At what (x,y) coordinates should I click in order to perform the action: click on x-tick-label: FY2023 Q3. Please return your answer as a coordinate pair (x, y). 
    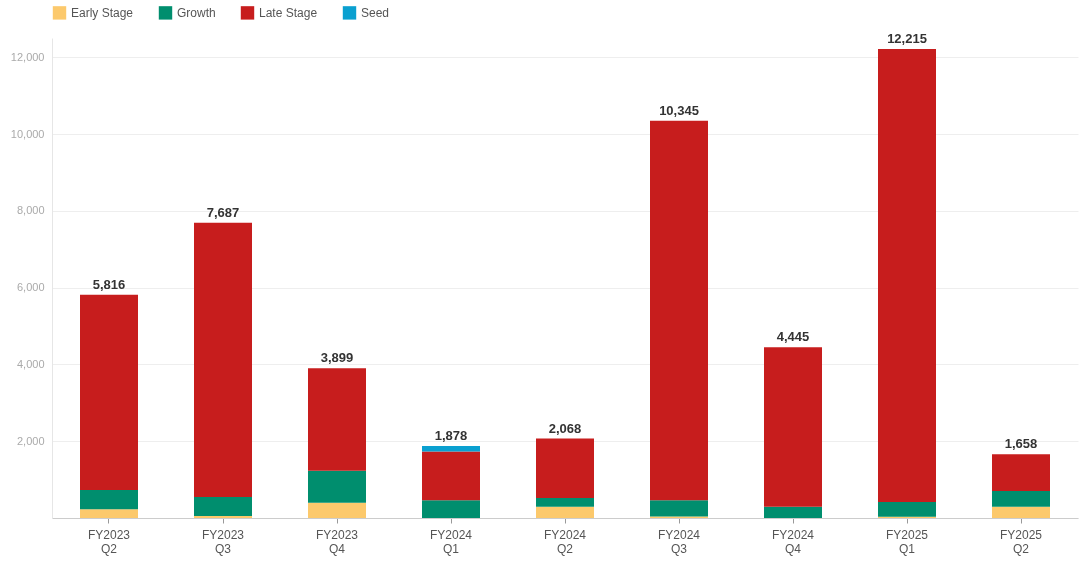
    Looking at the image, I should click on (223, 541).